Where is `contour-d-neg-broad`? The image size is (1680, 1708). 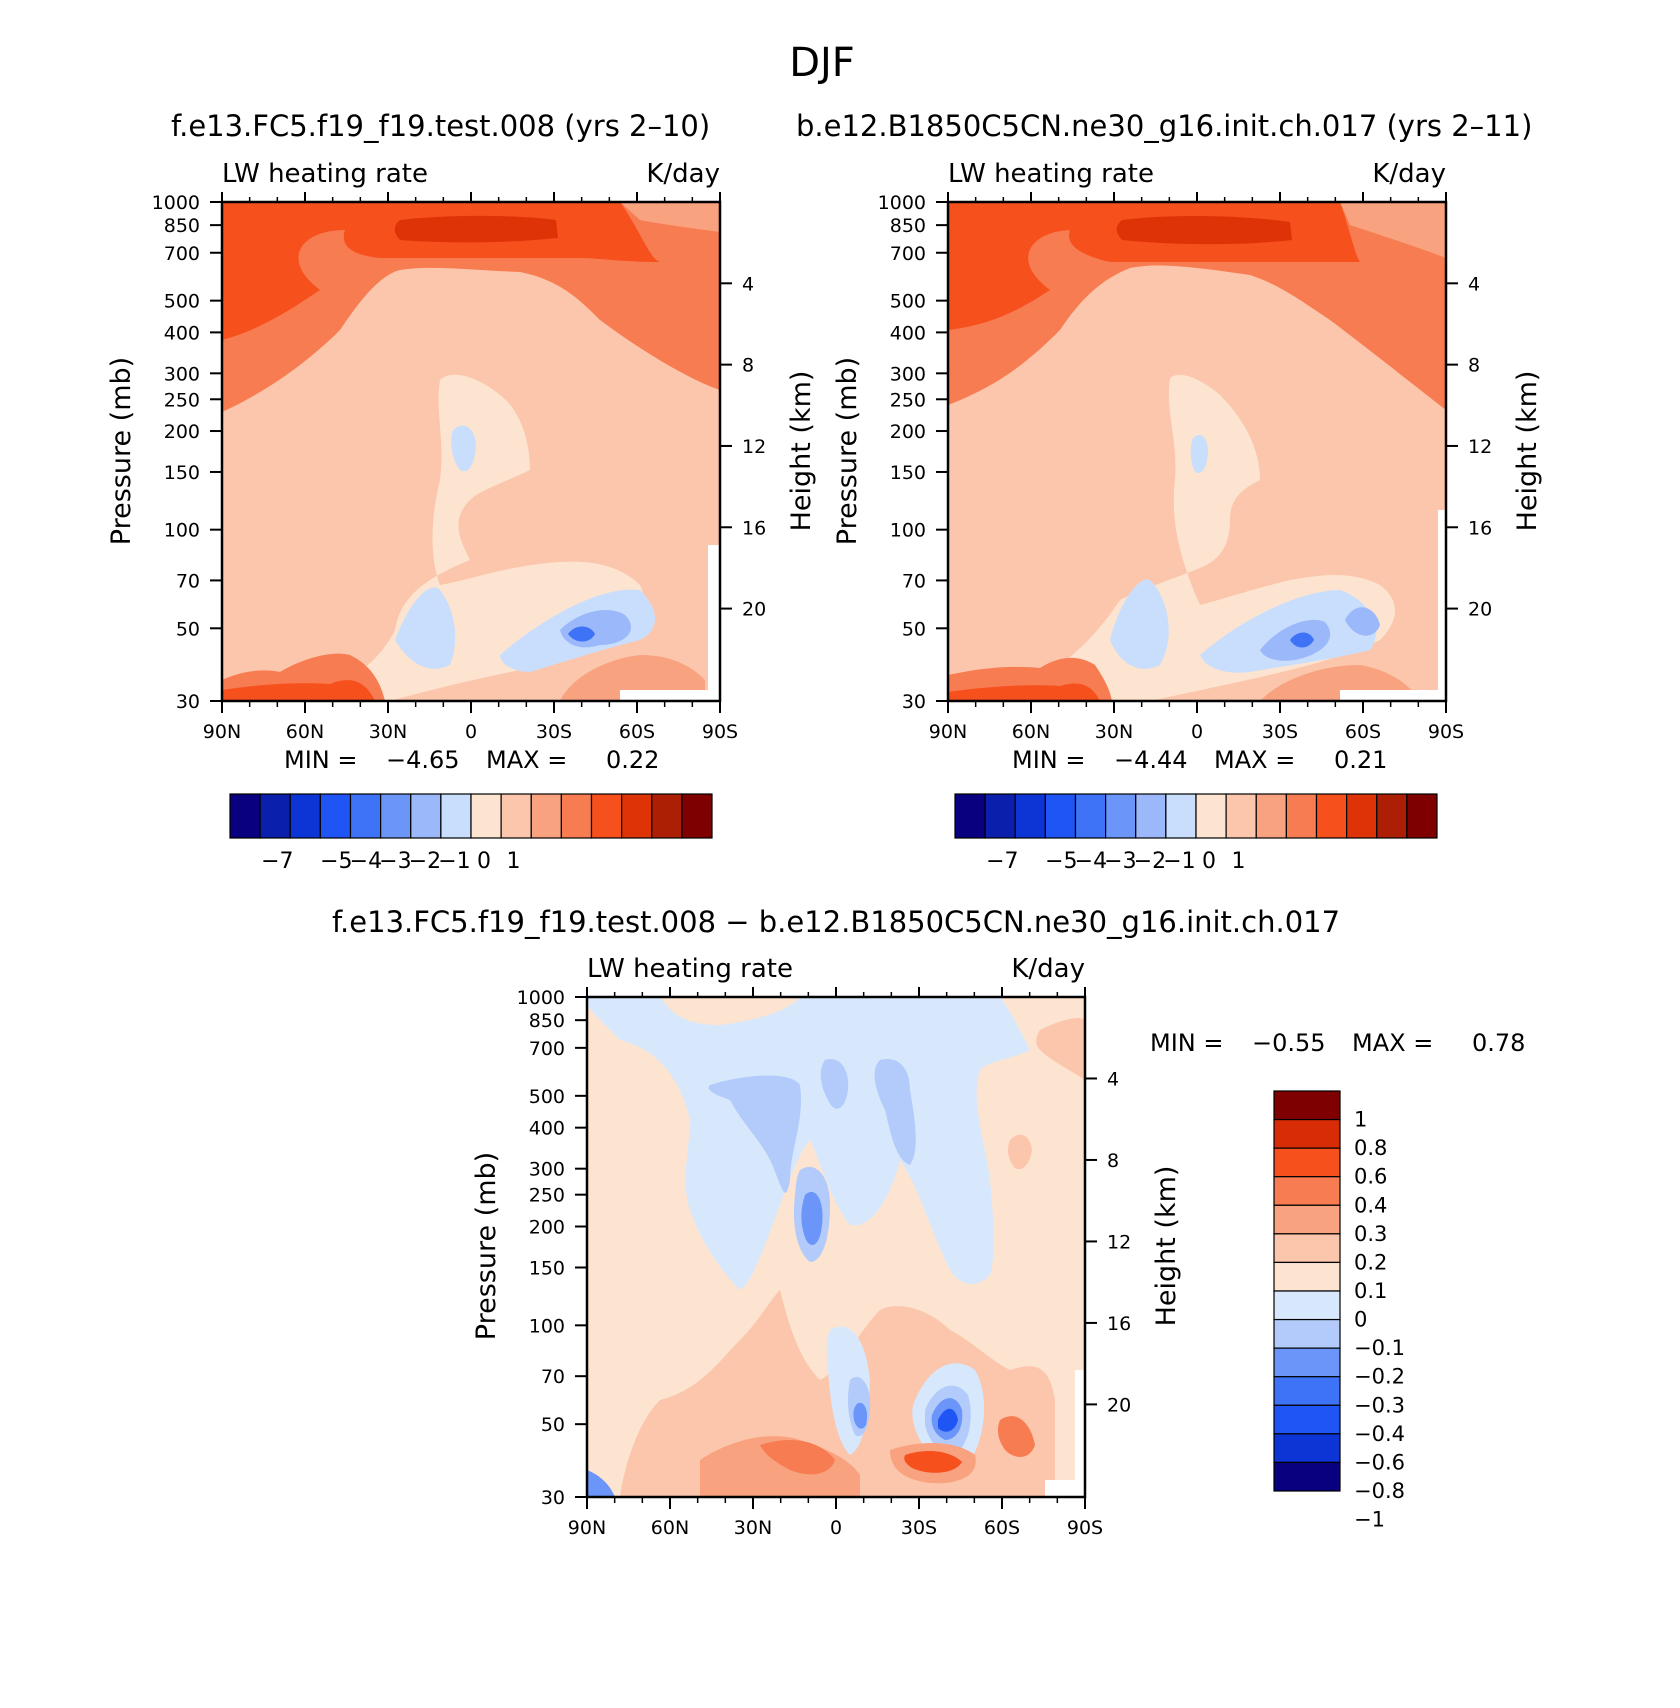
contour-d-neg-broad is located at coordinates (808, 1143).